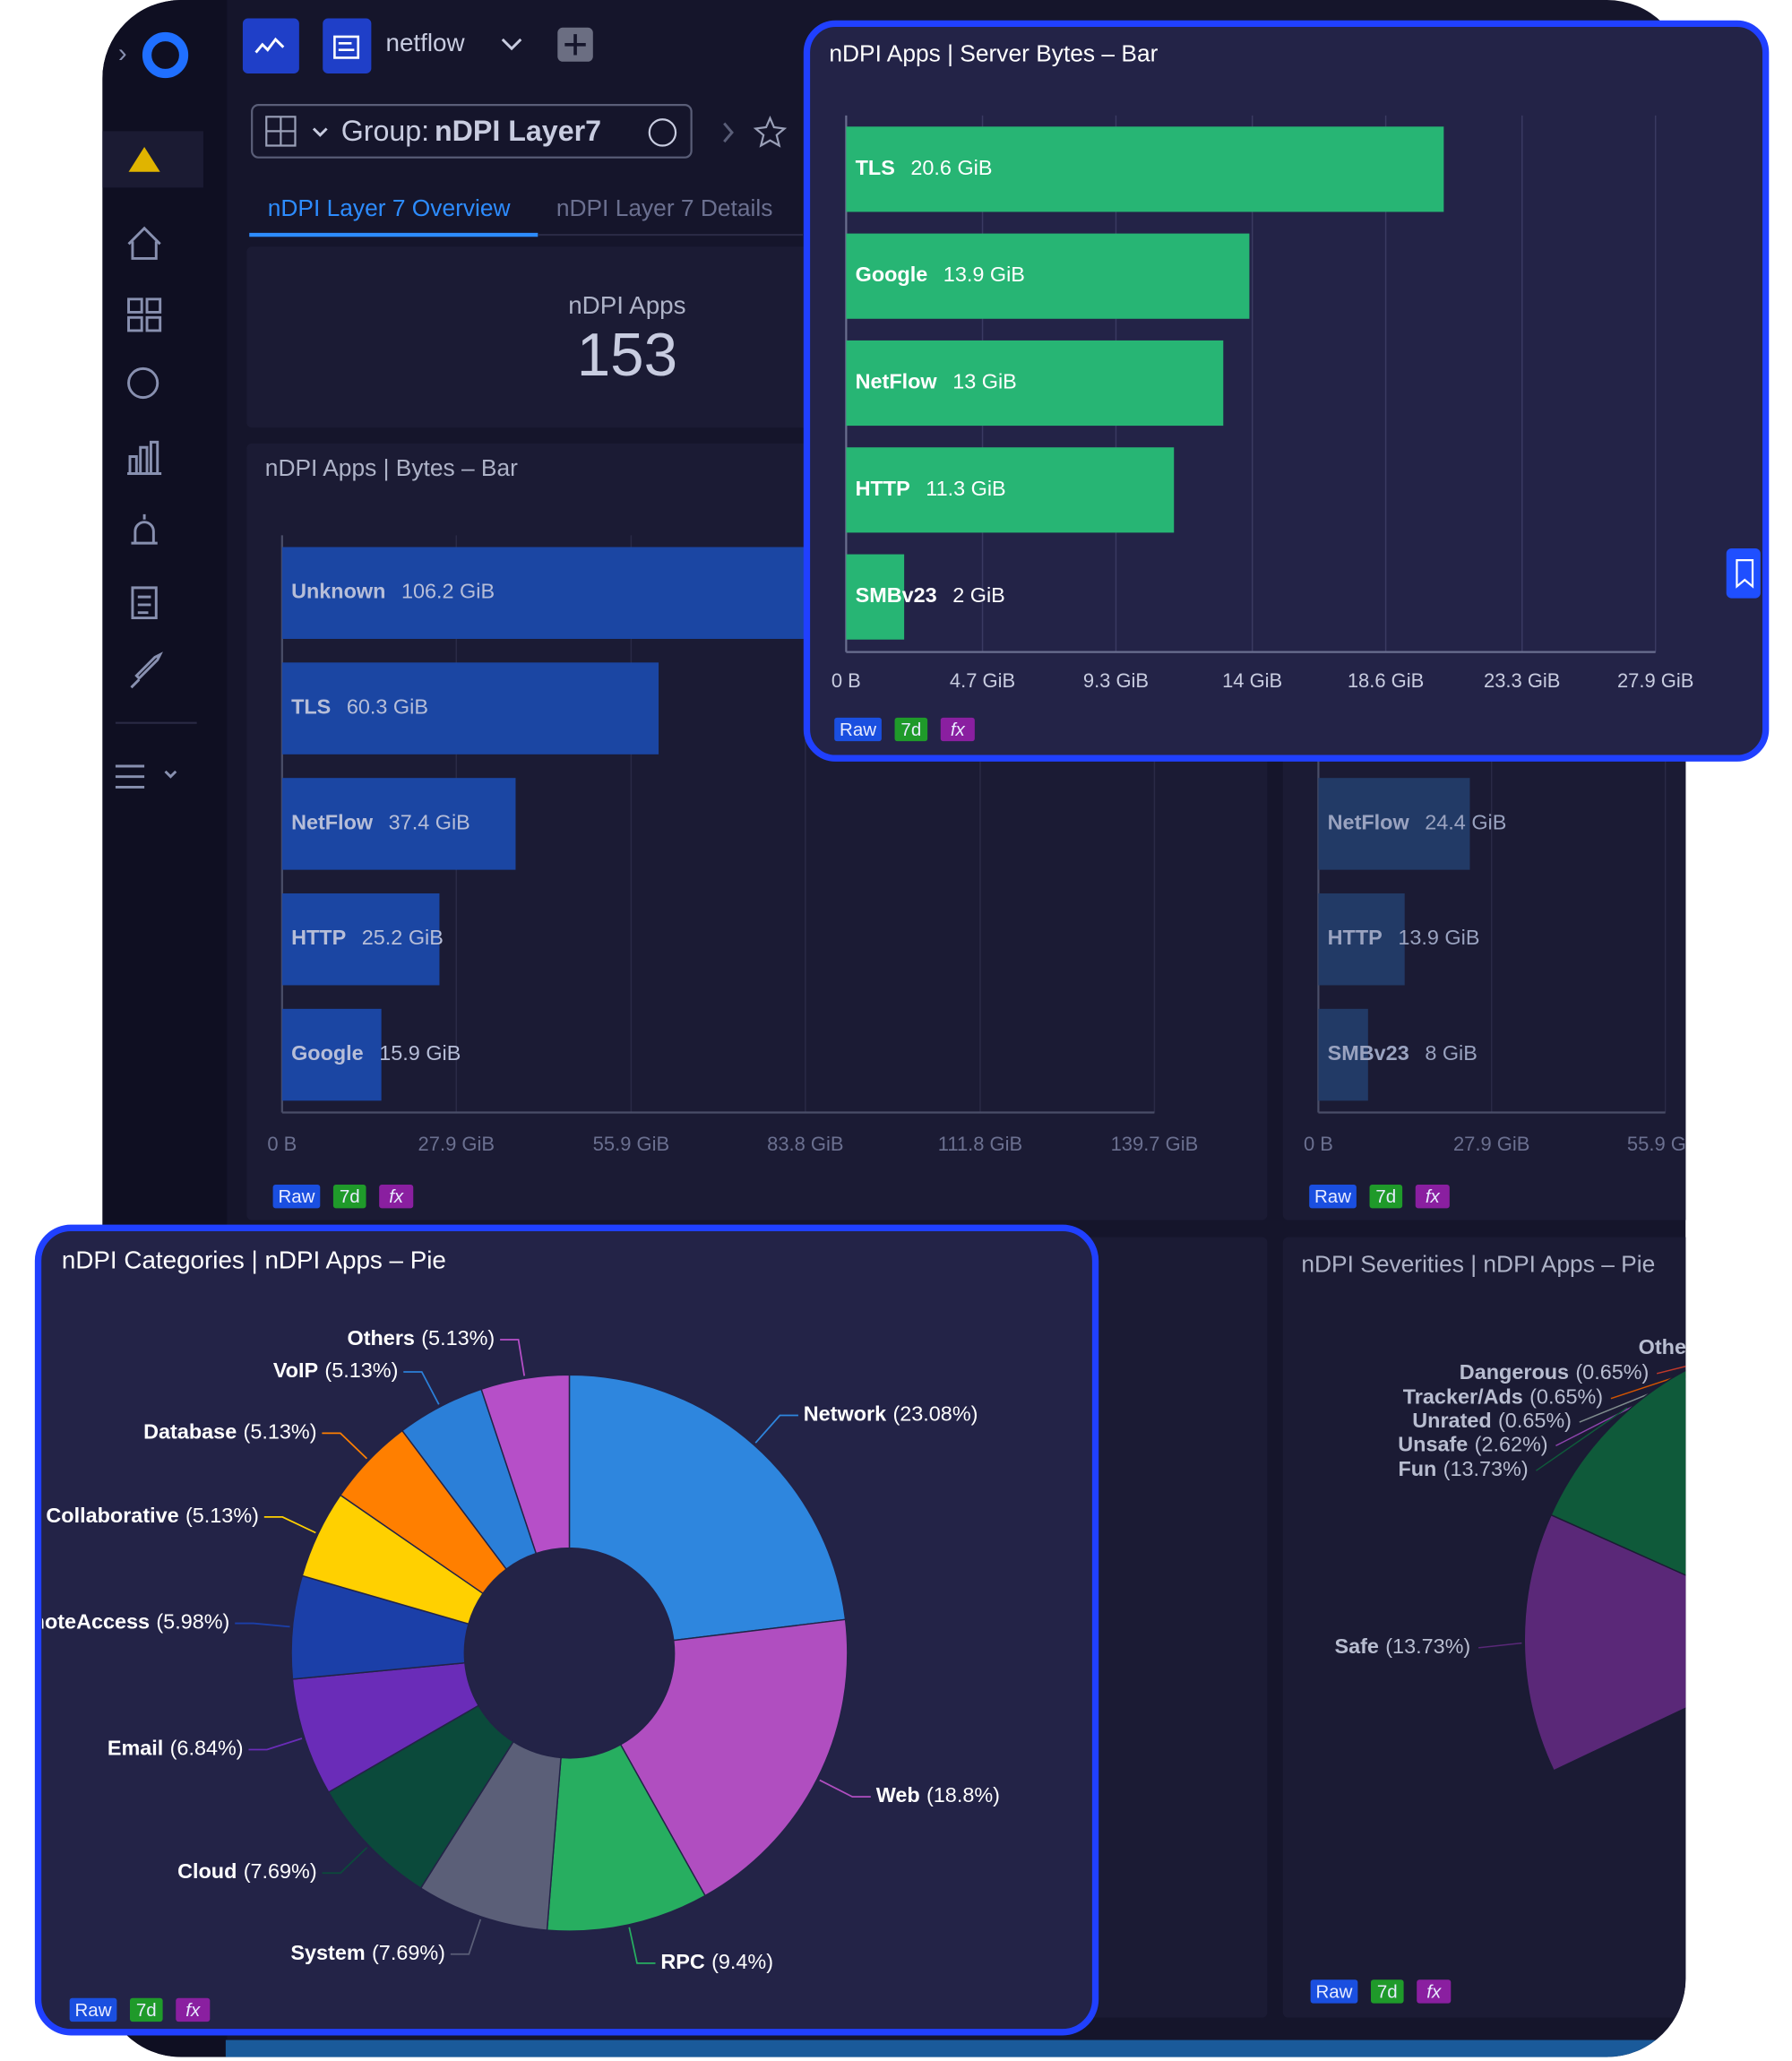 The width and height of the screenshot is (1792, 2061). What do you see at coordinates (1404, 937) in the screenshot?
I see `bar-label: HTTP 13.9 GiB` at bounding box center [1404, 937].